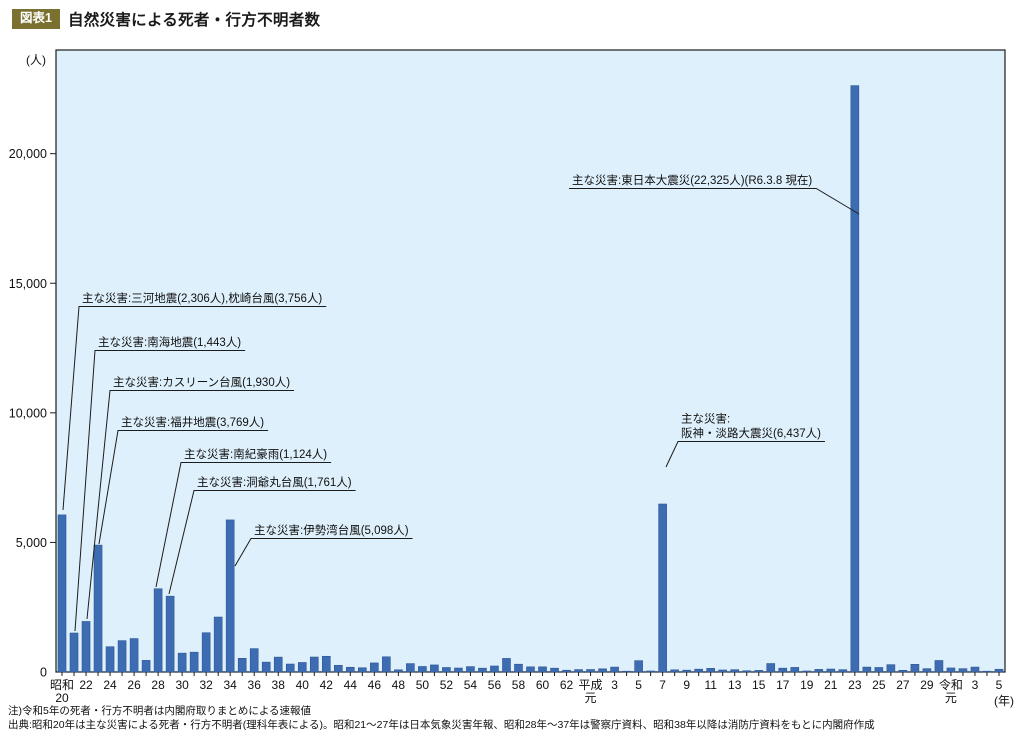 Image resolution: width=1027 pixels, height=743 pixels. What do you see at coordinates (783, 685) in the screenshot?
I see `x-tick-label: 17` at bounding box center [783, 685].